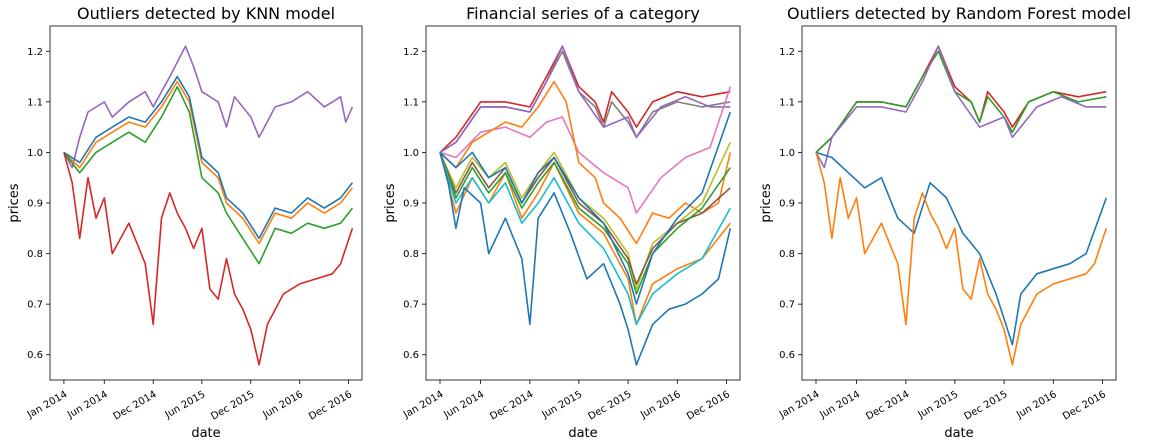  I want to click on chart-title: Outliers detected by Random Forest model, so click(959, 13).